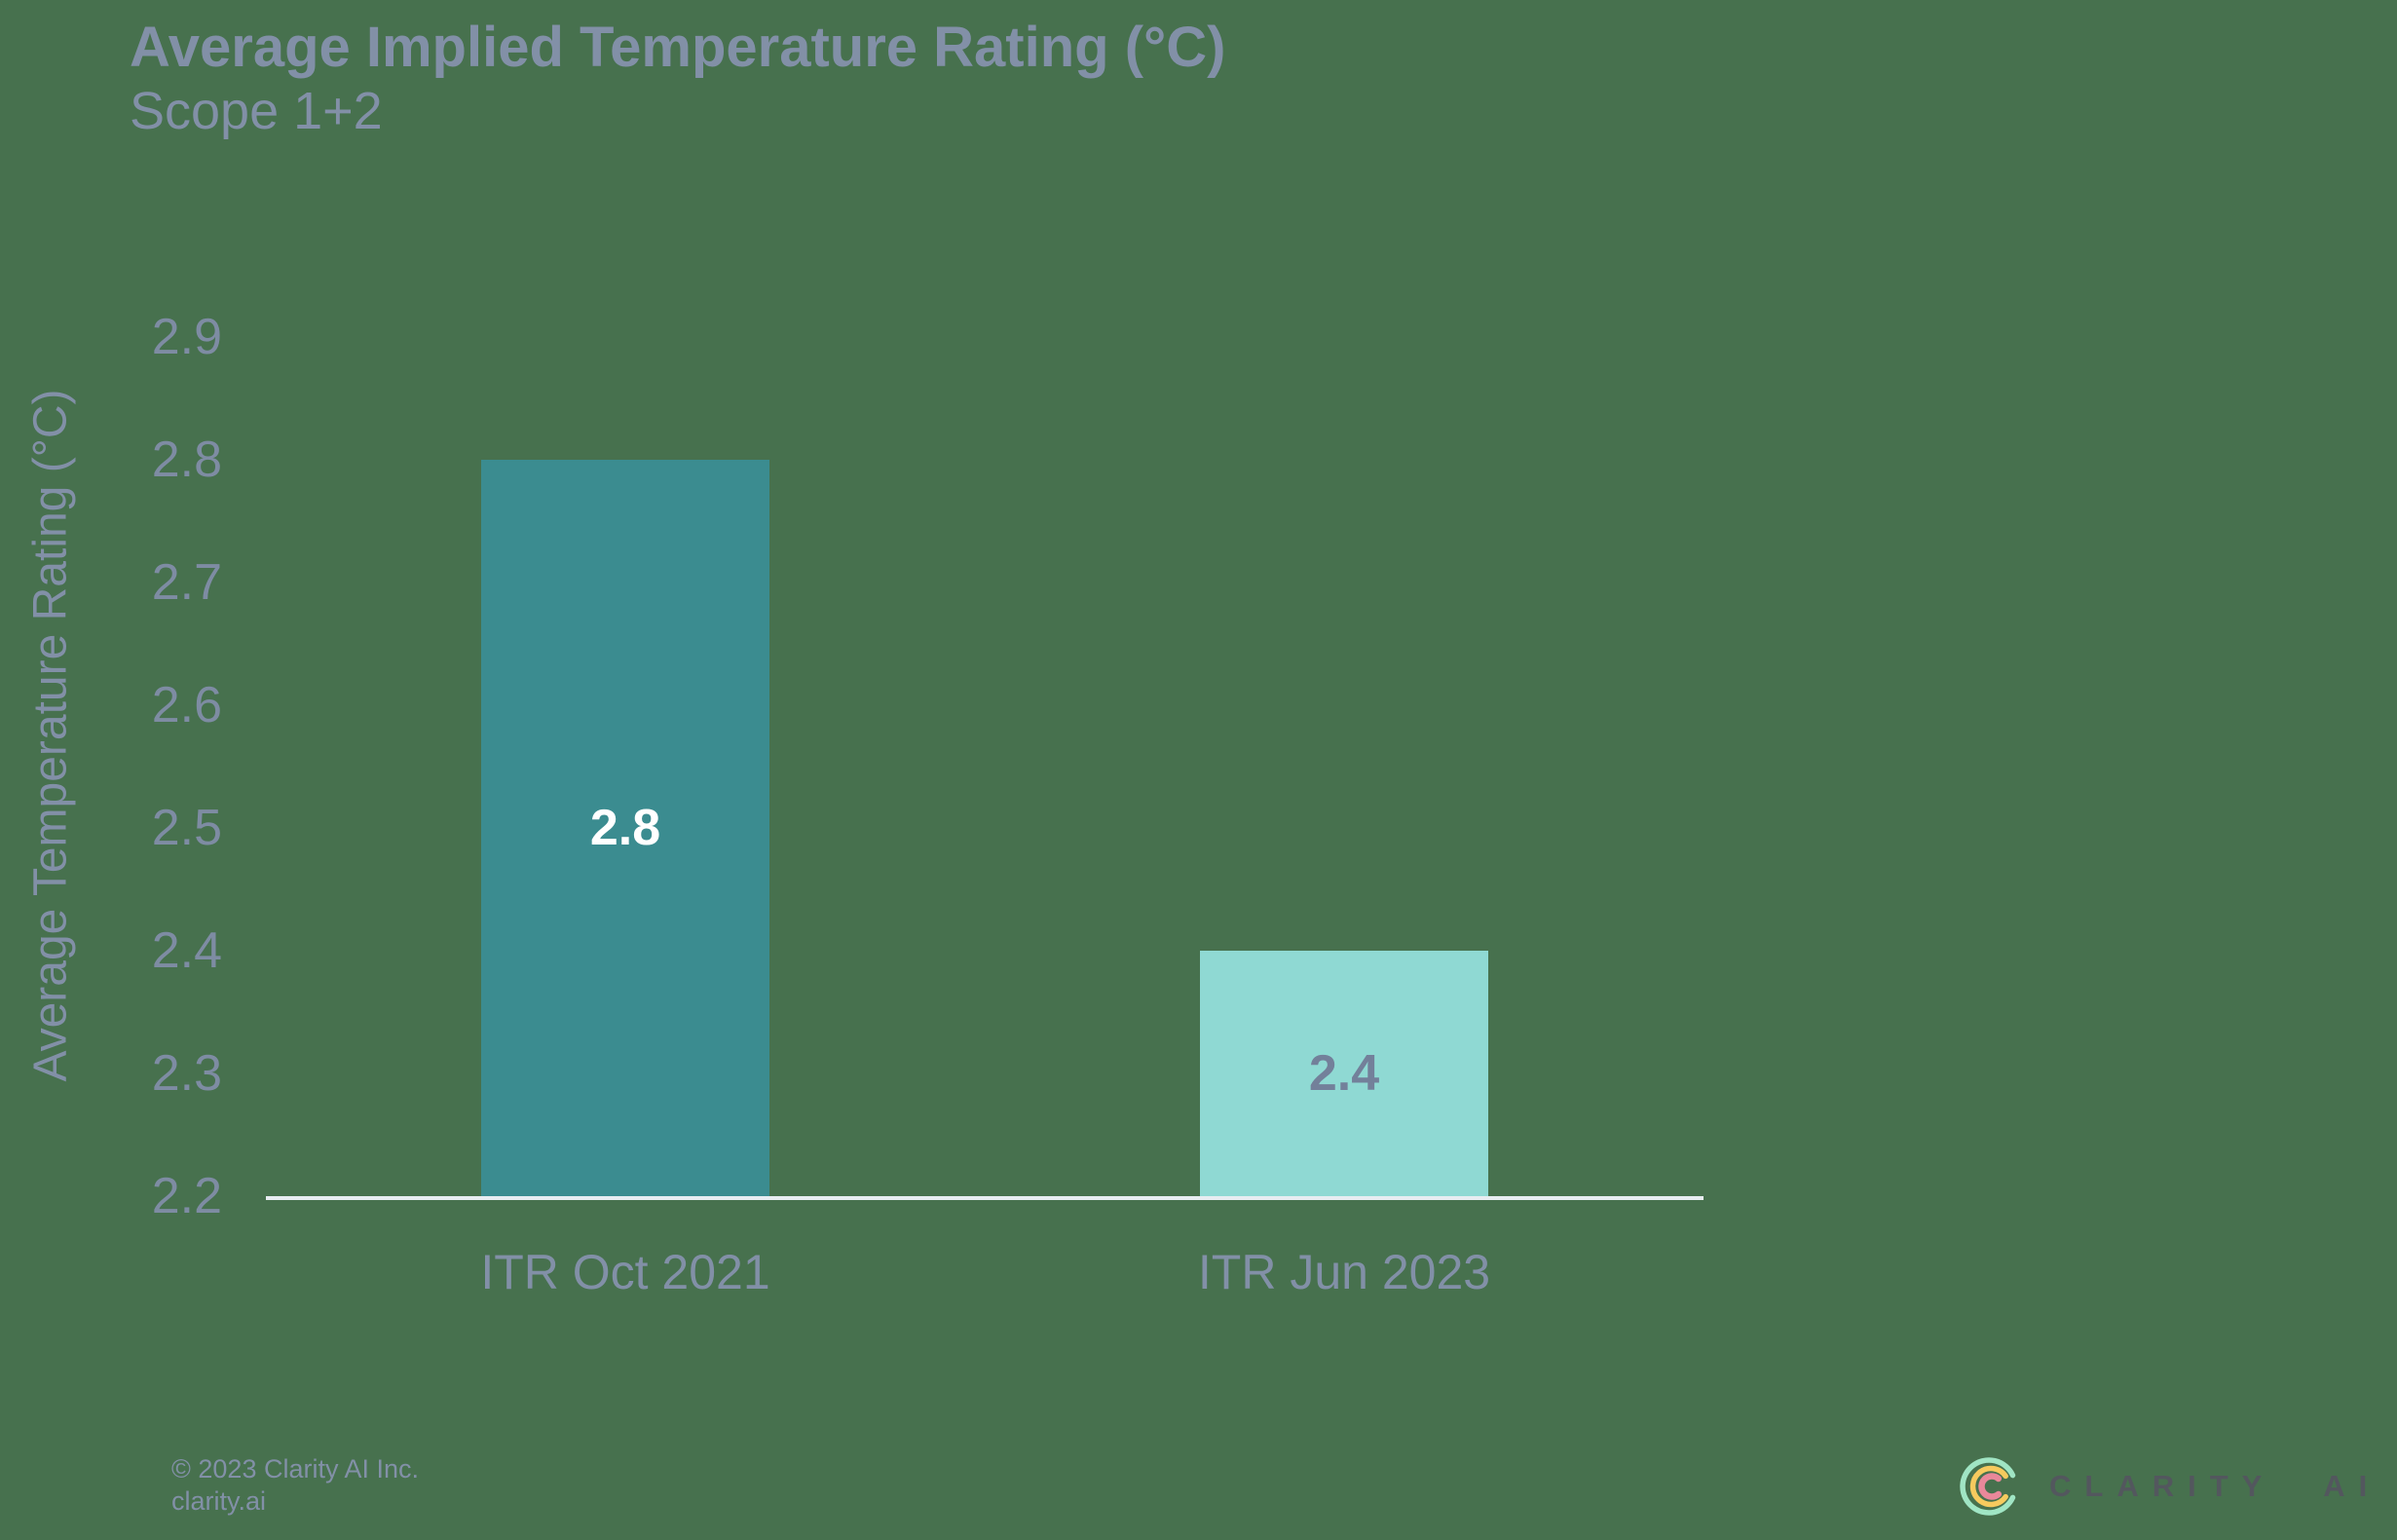  What do you see at coordinates (256, 111) in the screenshot?
I see `chart-subtitle: Scope 1+2` at bounding box center [256, 111].